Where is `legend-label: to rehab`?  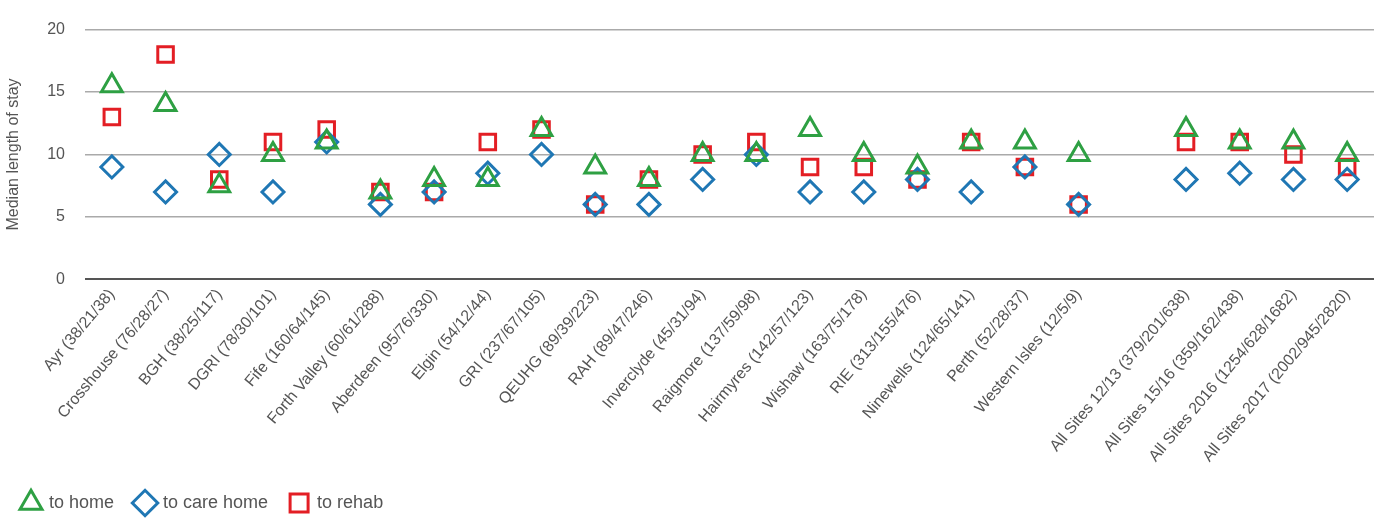 legend-label: to rehab is located at coordinates (350, 501).